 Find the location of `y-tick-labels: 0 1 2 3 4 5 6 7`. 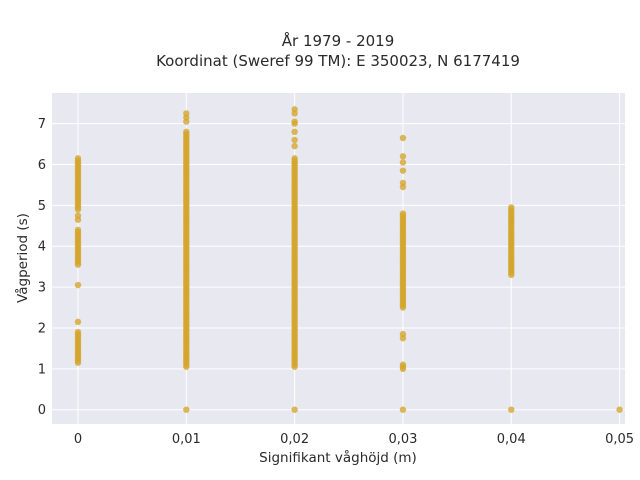

y-tick-labels: 0 1 2 3 4 5 6 7 is located at coordinates (42, 267).